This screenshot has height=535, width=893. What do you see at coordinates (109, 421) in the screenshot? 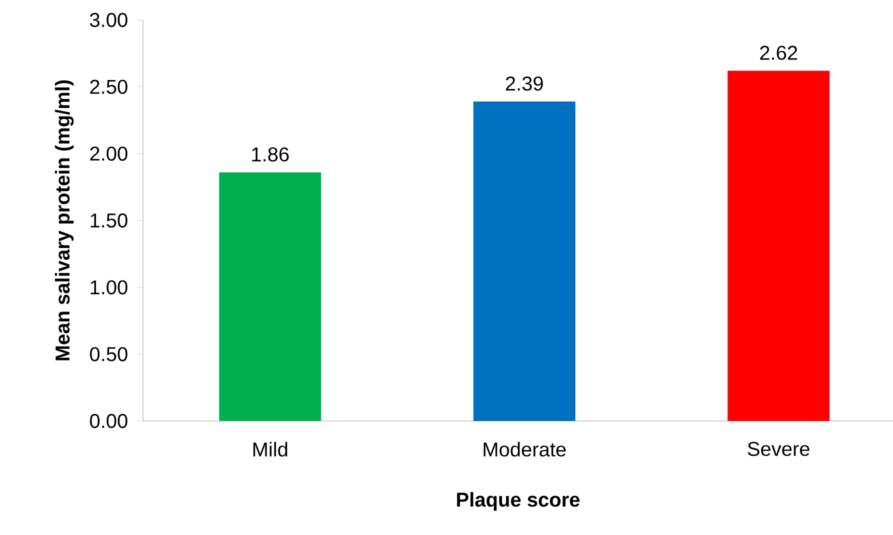
I see `y-tick-label: 0.00` at bounding box center [109, 421].